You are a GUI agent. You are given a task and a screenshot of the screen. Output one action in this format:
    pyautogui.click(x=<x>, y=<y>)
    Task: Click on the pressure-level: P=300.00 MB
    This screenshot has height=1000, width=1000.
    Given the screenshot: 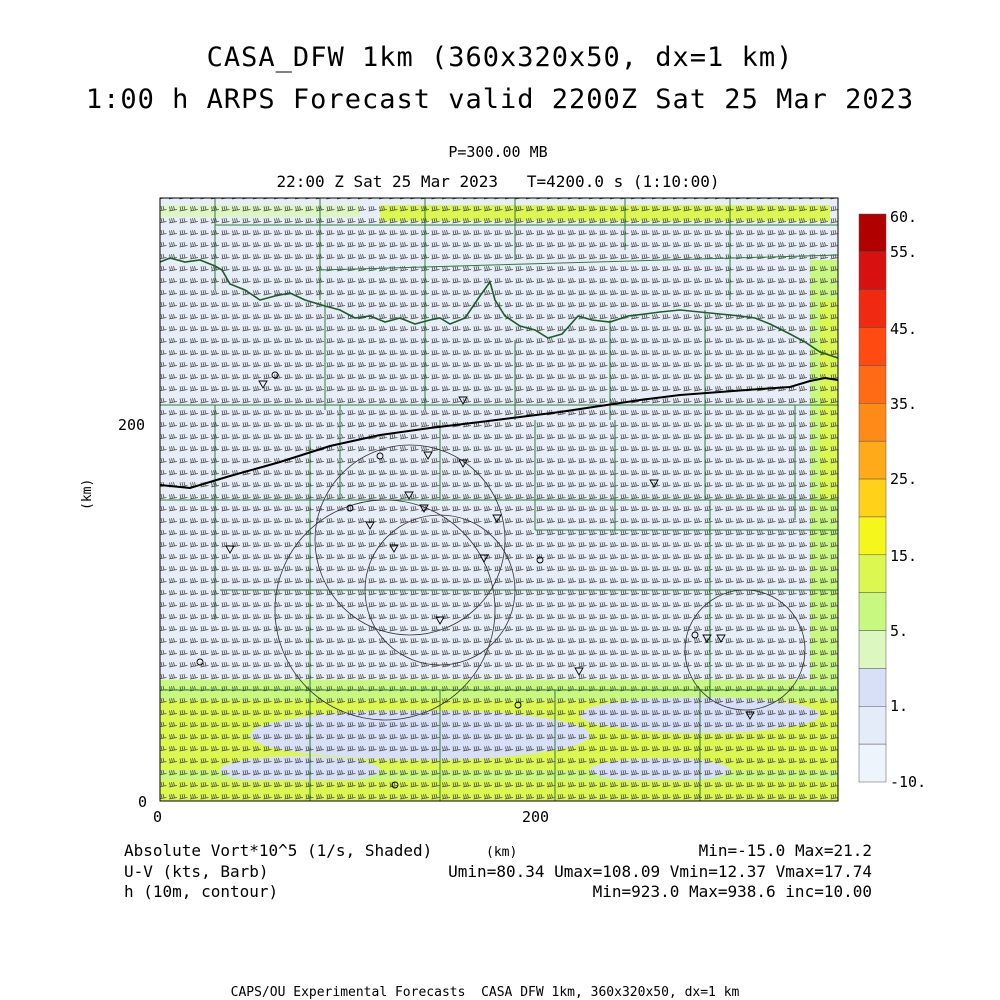 What is the action you would take?
    pyautogui.click(x=498, y=152)
    